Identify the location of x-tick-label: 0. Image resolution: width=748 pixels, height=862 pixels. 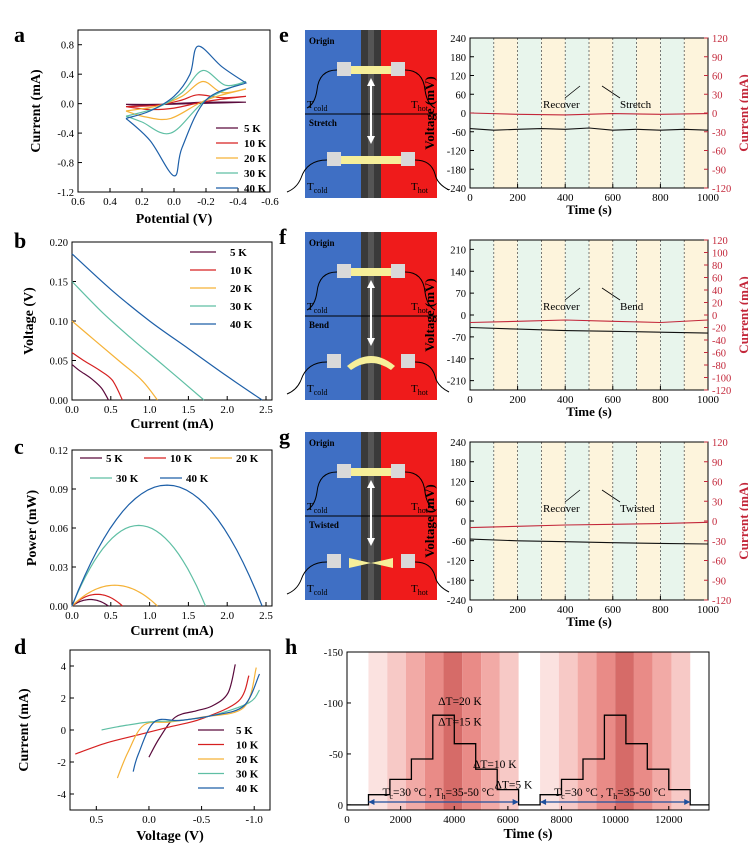
(347, 820).